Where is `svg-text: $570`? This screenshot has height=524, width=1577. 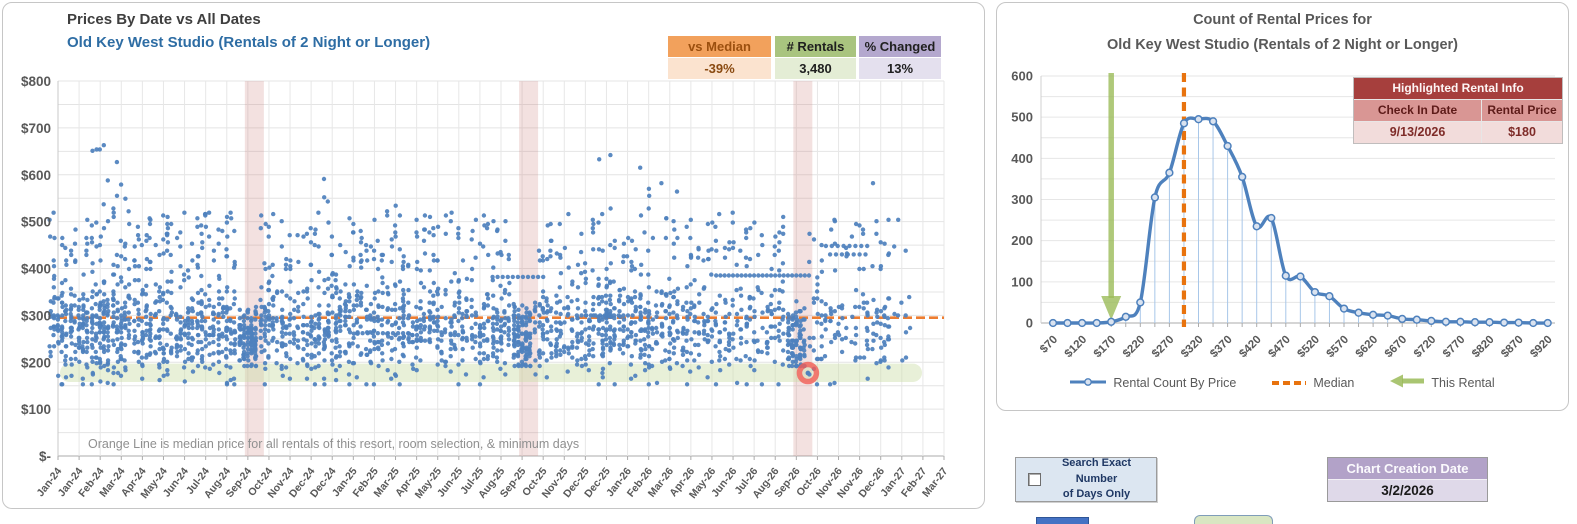 svg-text: $570 is located at coordinates (1338, 347).